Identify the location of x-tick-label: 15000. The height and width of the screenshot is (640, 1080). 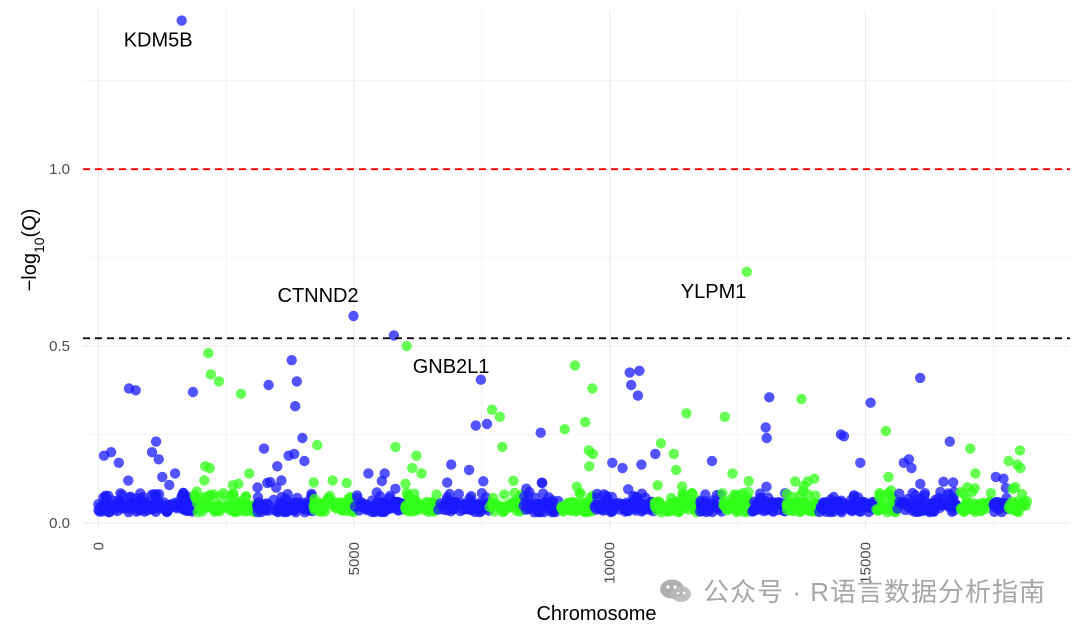
(865, 563).